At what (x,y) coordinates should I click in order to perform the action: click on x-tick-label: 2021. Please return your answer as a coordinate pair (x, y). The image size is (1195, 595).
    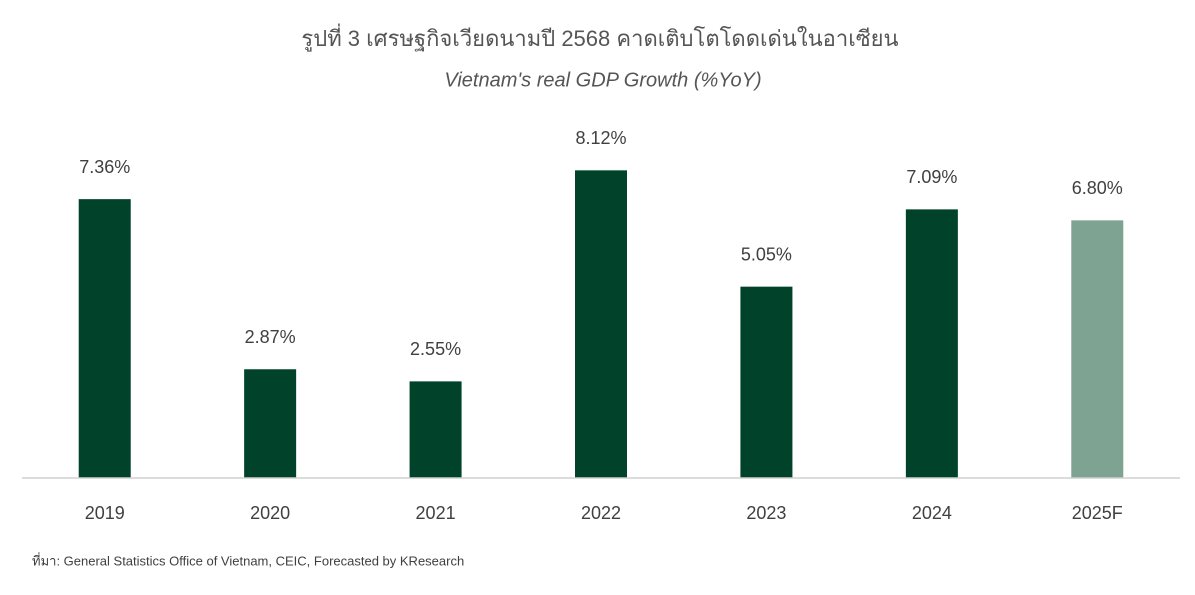
    Looking at the image, I should click on (436, 513).